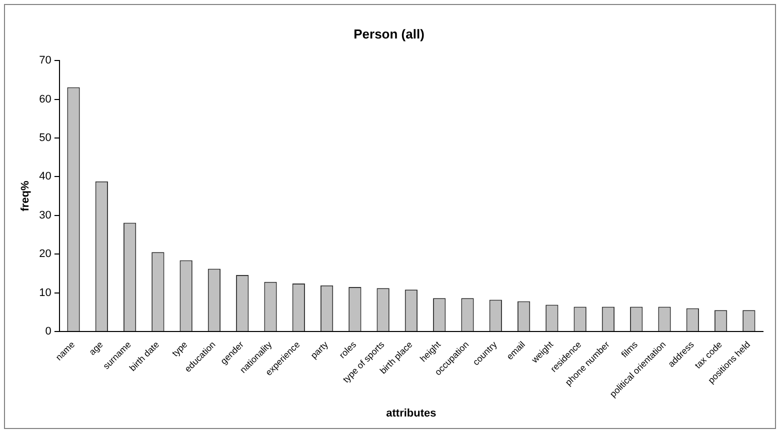  Describe the element at coordinates (45, 138) in the screenshot. I see `y-tick-label: 50` at that location.